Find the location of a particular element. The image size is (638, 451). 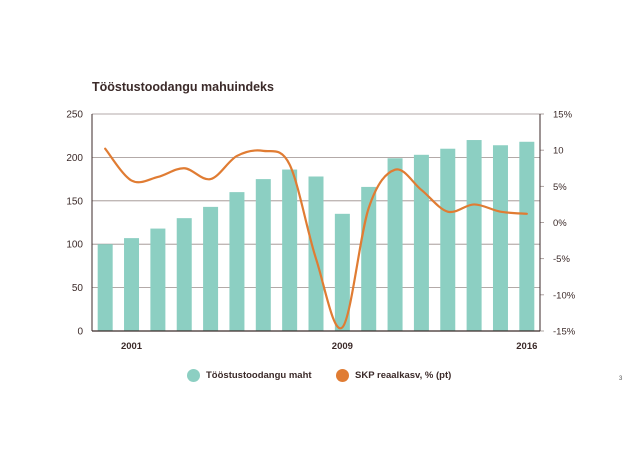

legend-line-swatch is located at coordinates (342, 375).